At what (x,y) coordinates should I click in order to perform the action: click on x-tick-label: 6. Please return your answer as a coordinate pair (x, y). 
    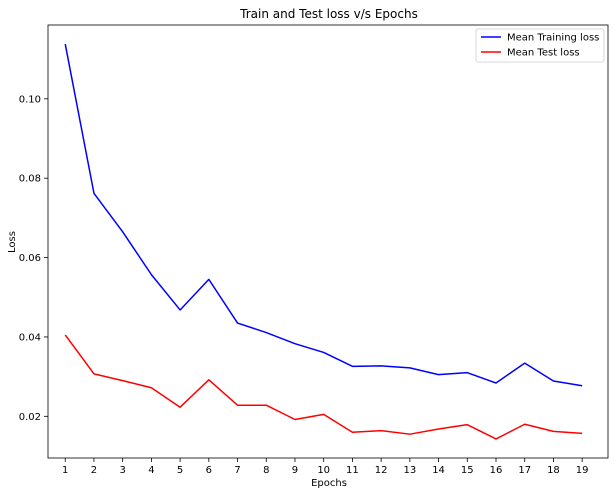
    Looking at the image, I should click on (209, 470).